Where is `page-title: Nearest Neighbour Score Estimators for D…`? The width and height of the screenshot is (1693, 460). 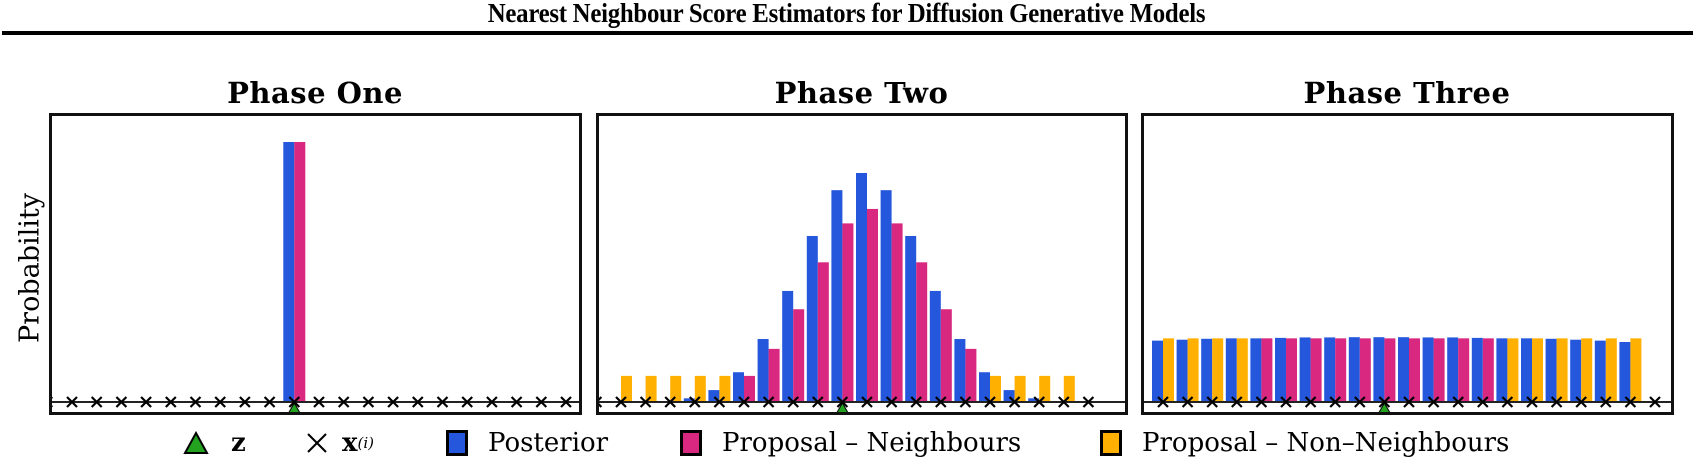
page-title: Nearest Neighbour Score Estimators for D… is located at coordinates (846, 14).